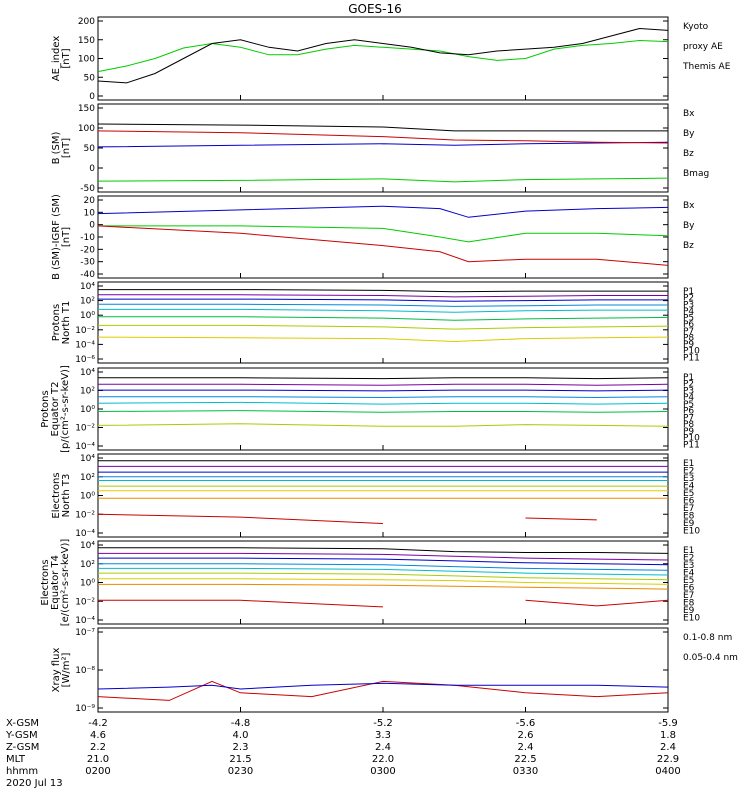 The height and width of the screenshot is (800, 750). I want to click on series-p8, so click(383, 339).